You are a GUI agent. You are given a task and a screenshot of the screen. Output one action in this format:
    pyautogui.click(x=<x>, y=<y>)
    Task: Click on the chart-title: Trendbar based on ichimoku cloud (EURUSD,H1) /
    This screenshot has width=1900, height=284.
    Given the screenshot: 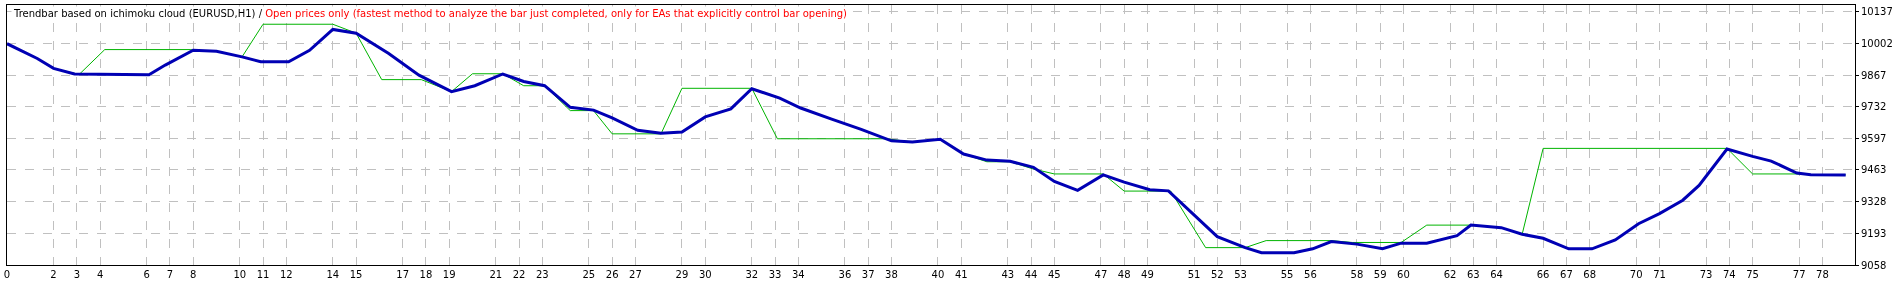 What is the action you would take?
    pyautogui.click(x=138, y=13)
    